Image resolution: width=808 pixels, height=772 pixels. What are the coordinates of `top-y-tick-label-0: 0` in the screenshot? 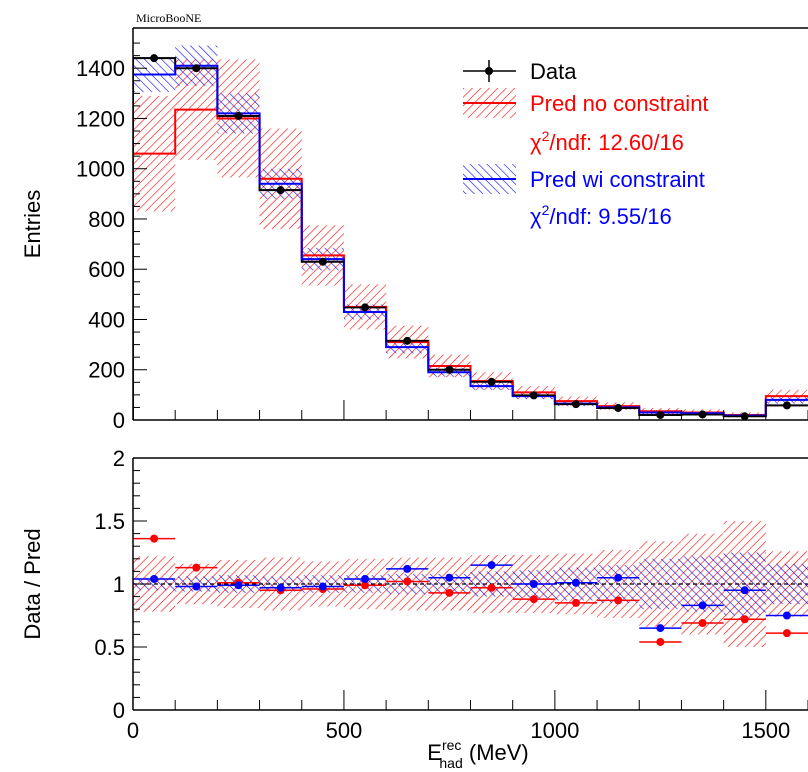 It's located at (119, 420).